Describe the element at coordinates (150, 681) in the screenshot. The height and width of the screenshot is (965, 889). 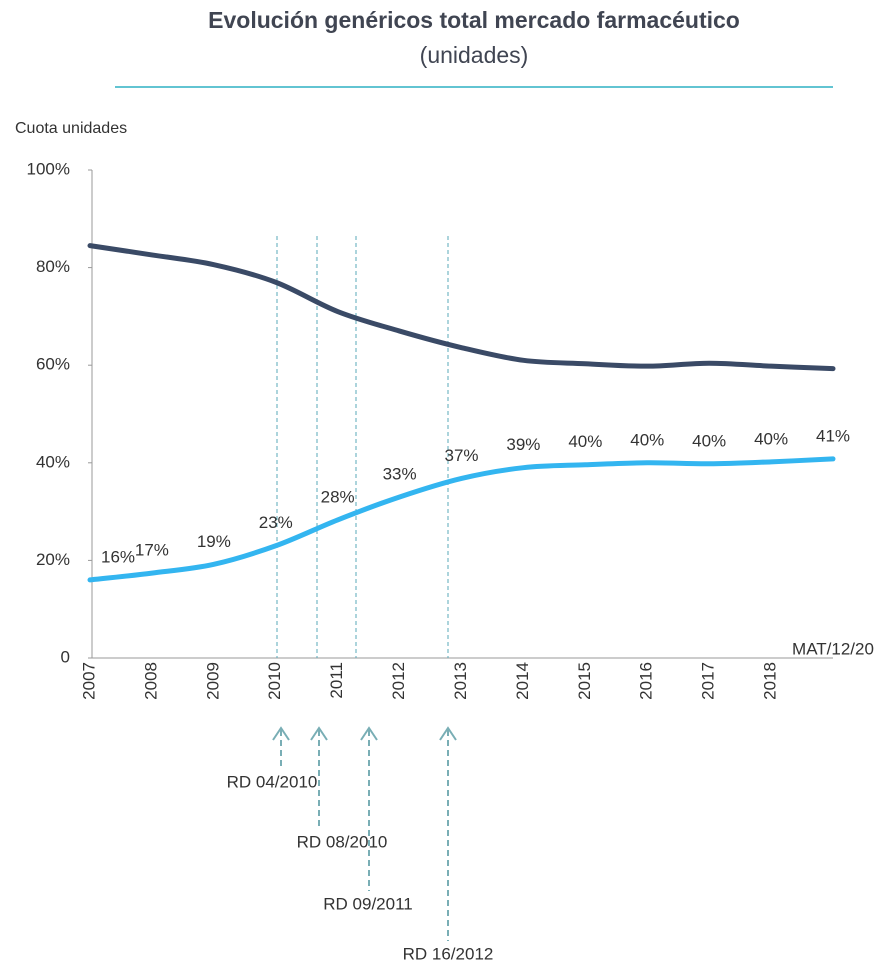
I see `x-tick-label: 2008` at that location.